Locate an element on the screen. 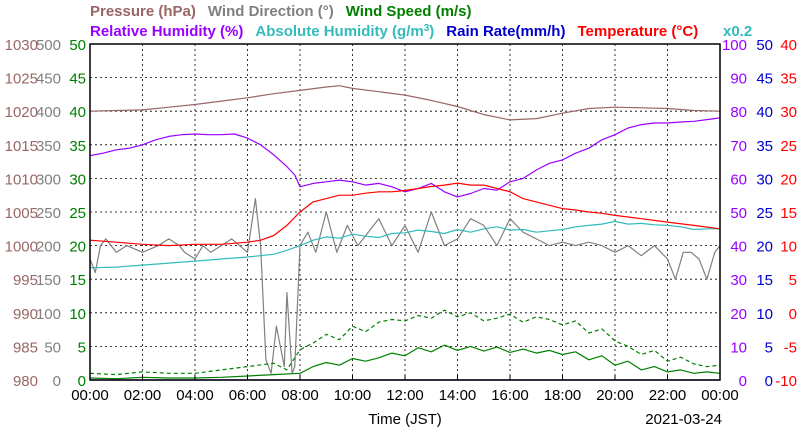 This screenshot has height=434, width=800. x-axis-label: Time (JST) is located at coordinates (405, 419).